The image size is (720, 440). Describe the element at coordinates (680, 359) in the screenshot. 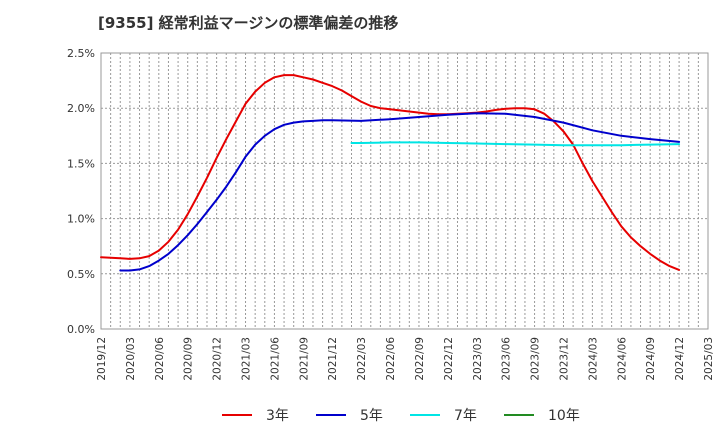

I see `x-tick-label: 2024/12` at that location.